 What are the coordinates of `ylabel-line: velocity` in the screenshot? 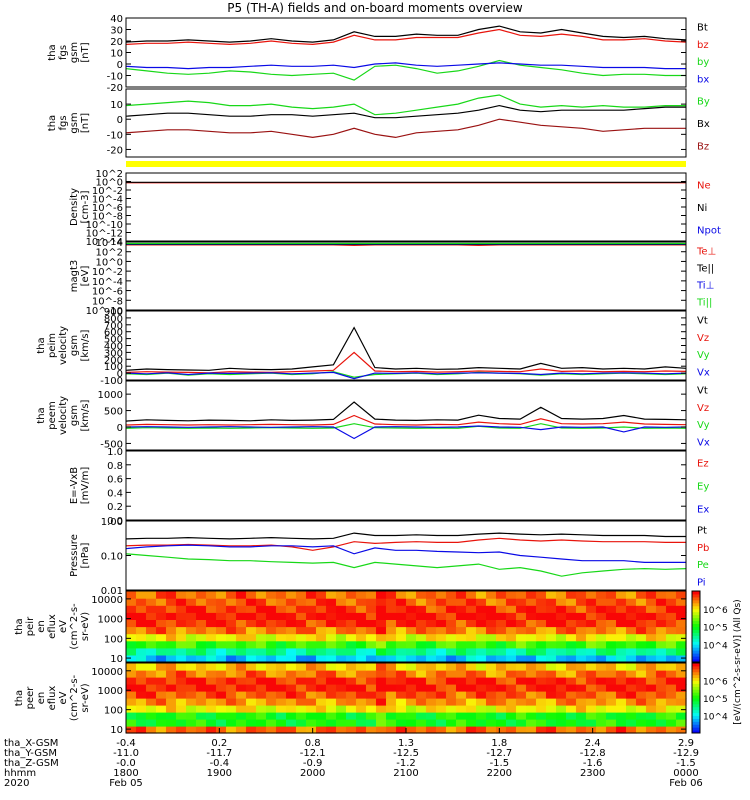 It's located at (63, 415).